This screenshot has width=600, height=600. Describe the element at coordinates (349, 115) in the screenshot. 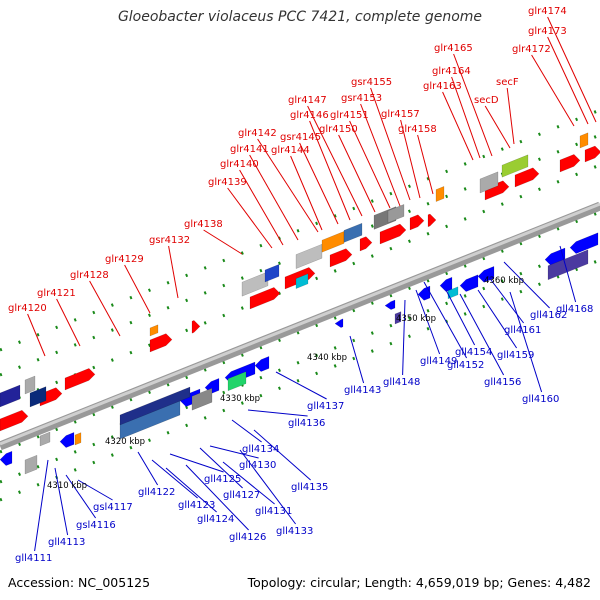

I see `forward-gene-label: glr4151` at that location.